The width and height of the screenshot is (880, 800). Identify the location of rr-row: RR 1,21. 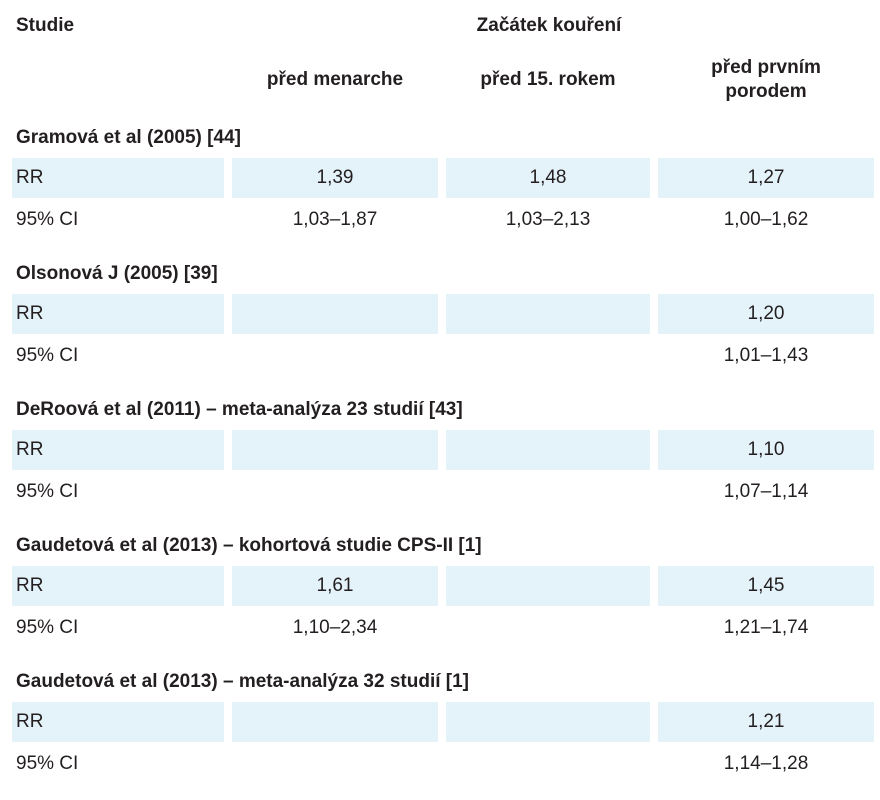
(443, 722).